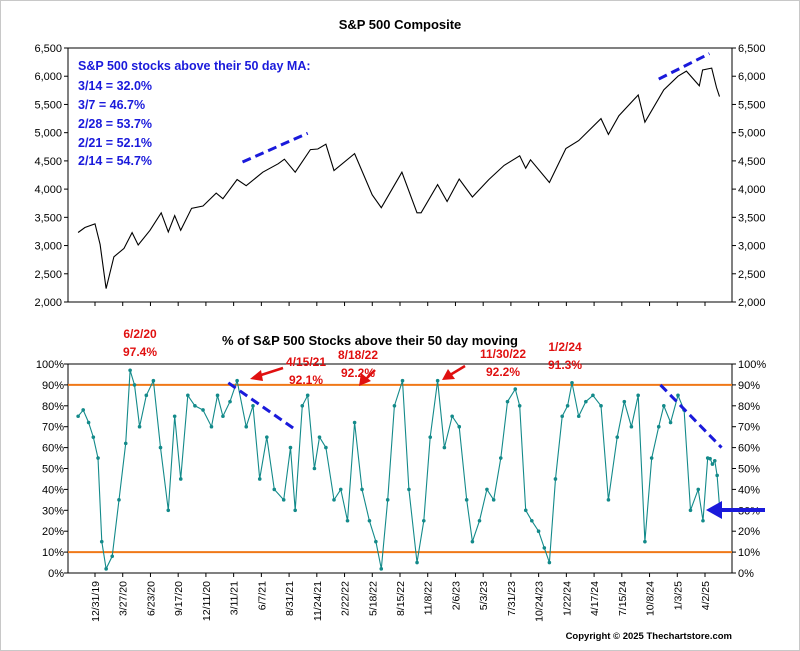  I want to click on x-tick-label: 5/18/22, so click(373, 598).